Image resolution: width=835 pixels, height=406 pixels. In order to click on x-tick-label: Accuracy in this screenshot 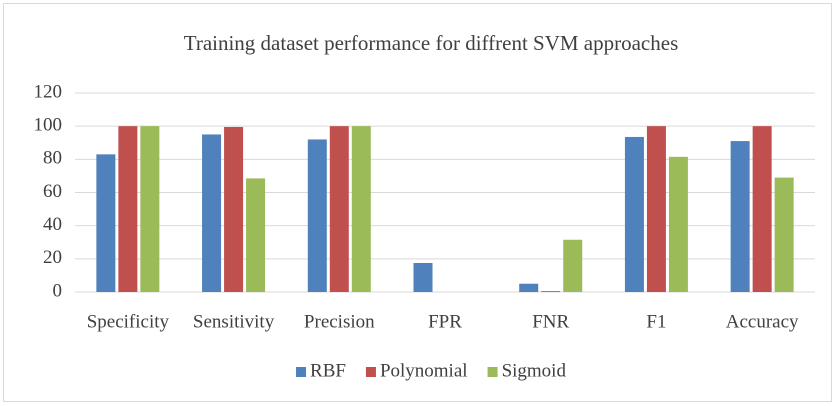, I will do `click(762, 321)`.